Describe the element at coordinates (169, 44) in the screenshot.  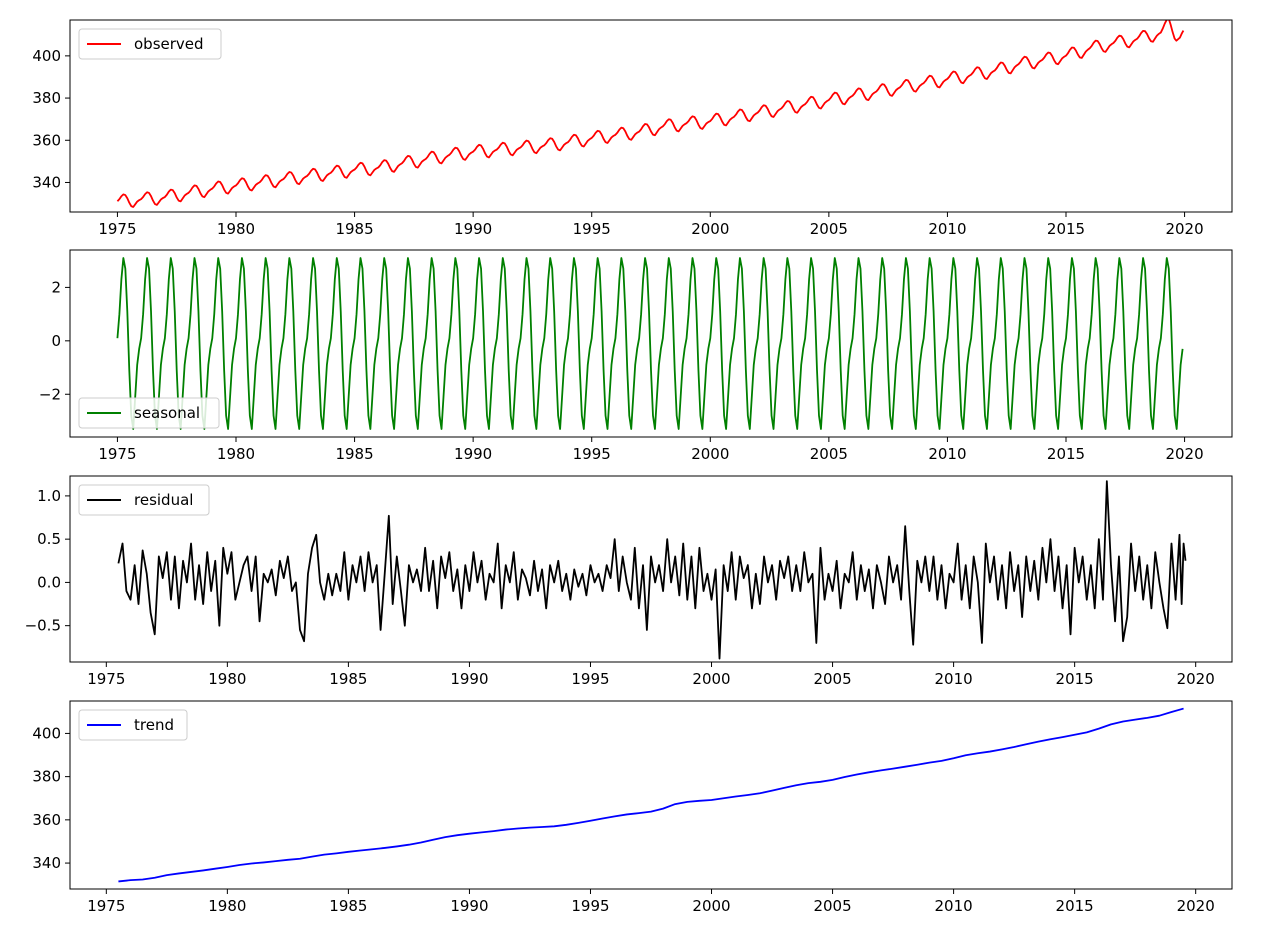
I see `legend-label: observed` at that location.